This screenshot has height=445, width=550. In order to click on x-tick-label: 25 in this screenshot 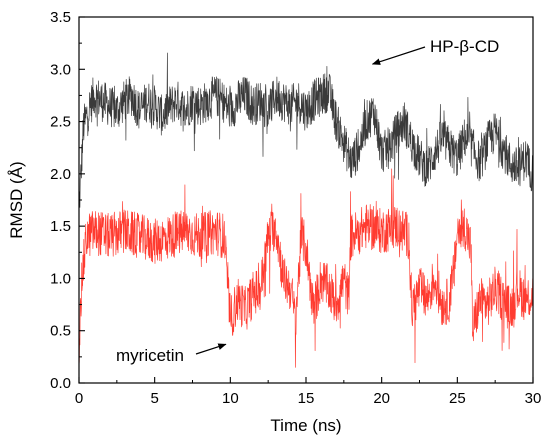, I will do `click(457, 398)`.